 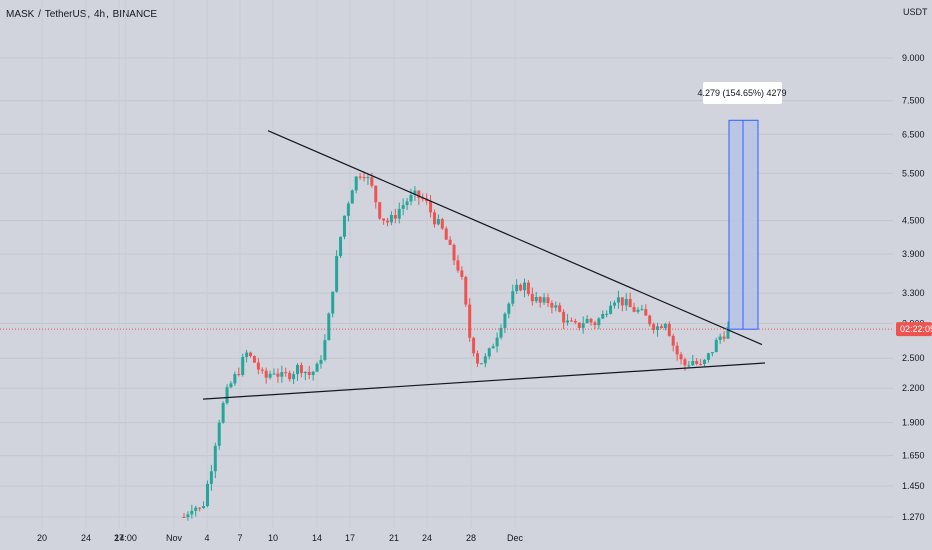 What do you see at coordinates (484, 381) in the screenshot?
I see `support-trendline` at bounding box center [484, 381].